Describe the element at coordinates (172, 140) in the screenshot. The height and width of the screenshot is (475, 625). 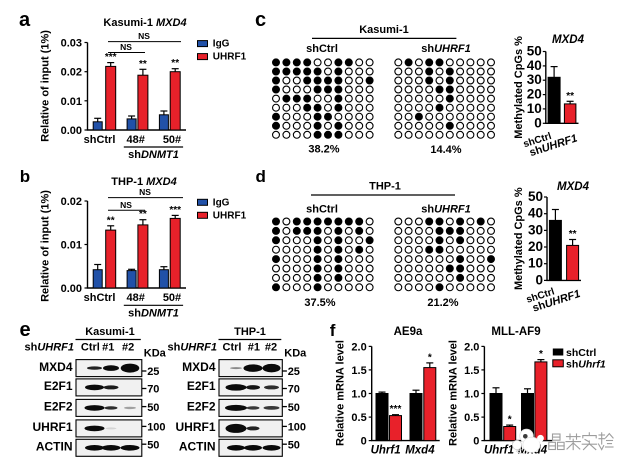
I see `svg-text: 50#` at that location.